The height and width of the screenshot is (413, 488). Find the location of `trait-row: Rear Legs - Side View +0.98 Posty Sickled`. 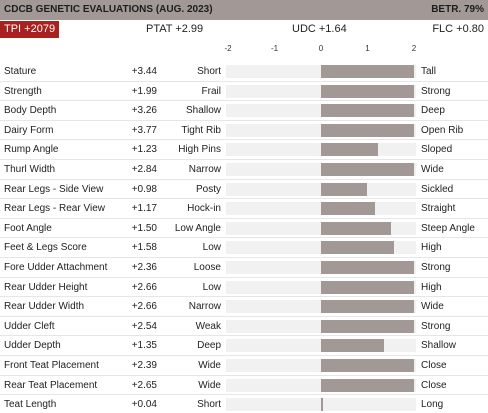

trait-row: Rear Legs - Side View +0.98 Posty Sickled is located at coordinates (244, 190).